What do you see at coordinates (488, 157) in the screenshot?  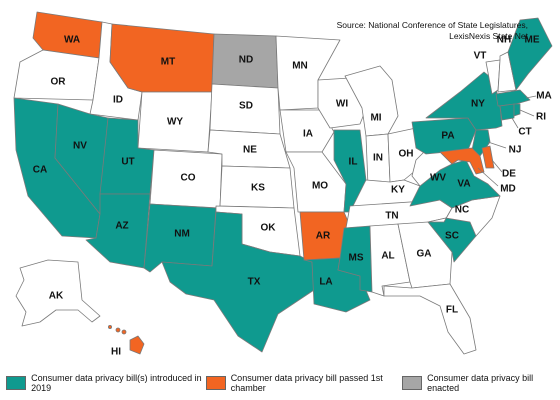 I see `state-DE` at bounding box center [488, 157].